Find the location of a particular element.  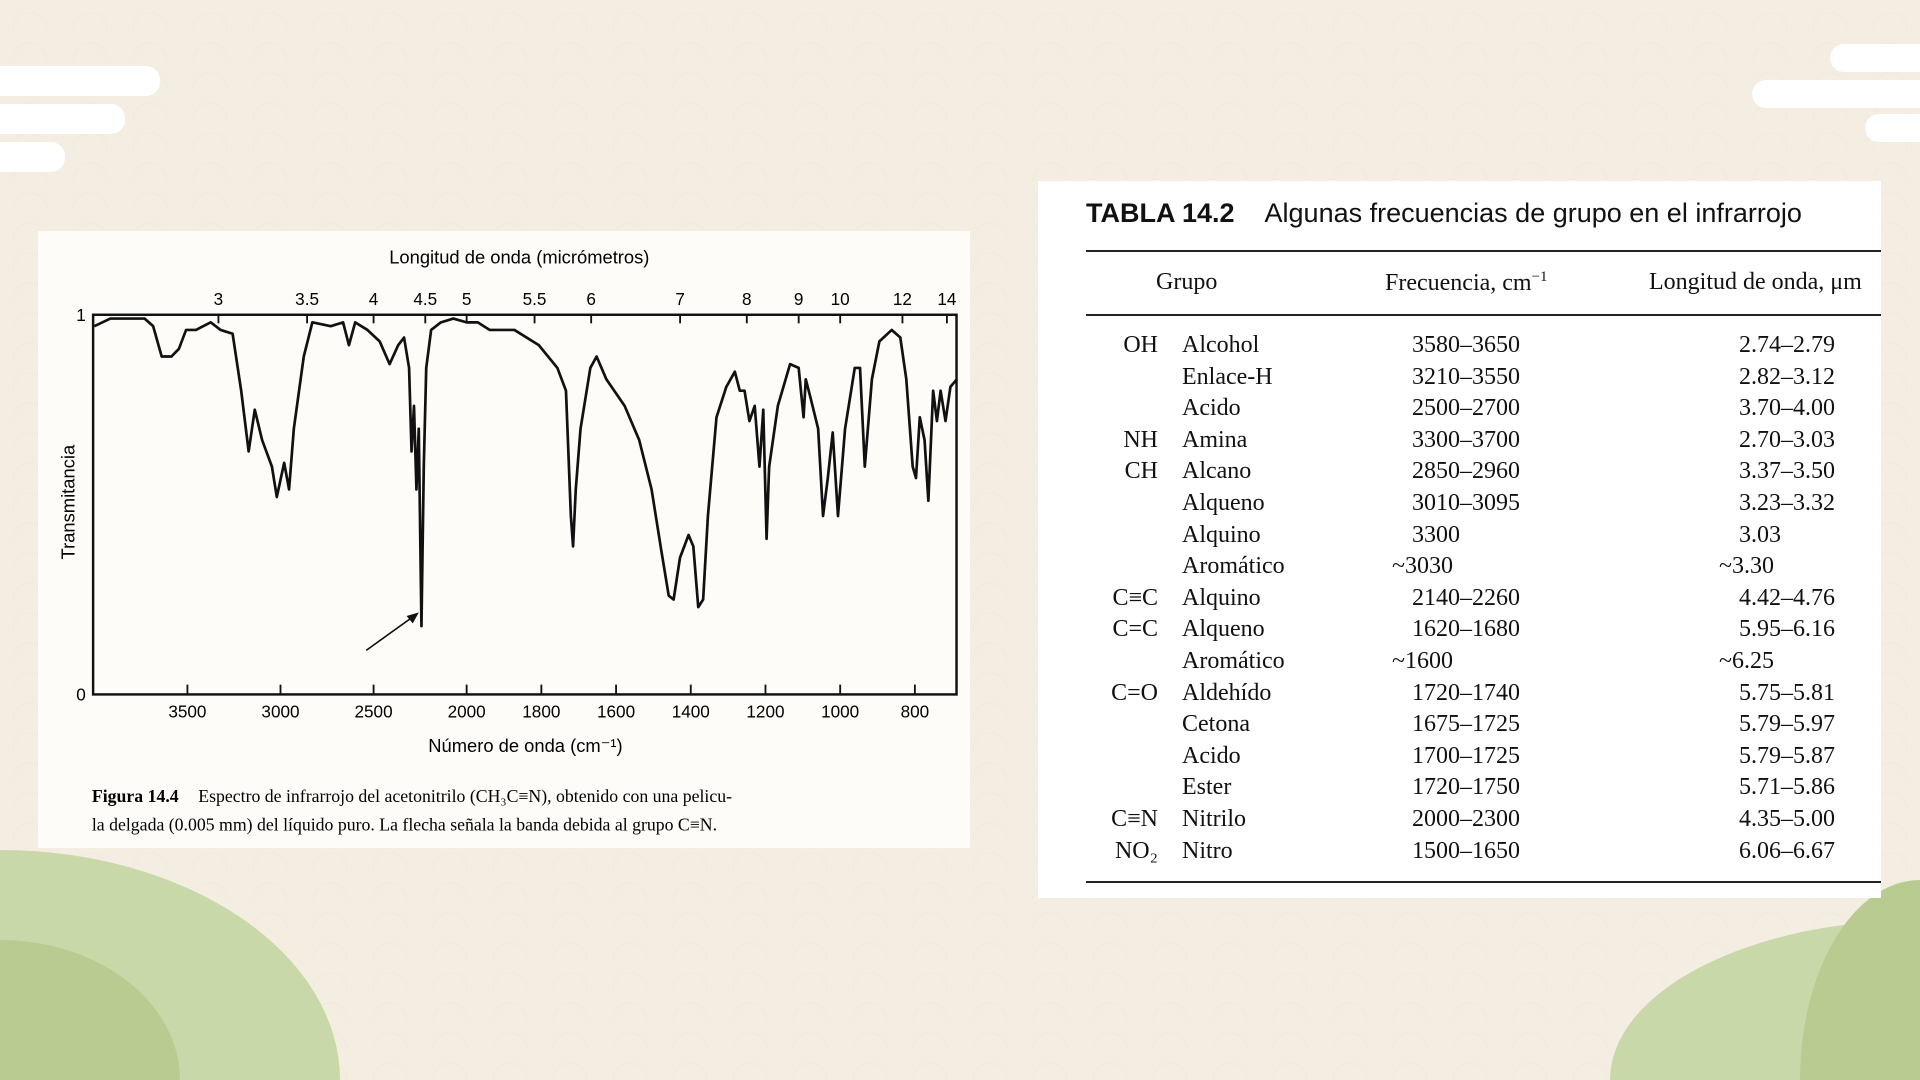

row-wavelength: 5.79–5.97 is located at coordinates (1787, 724).